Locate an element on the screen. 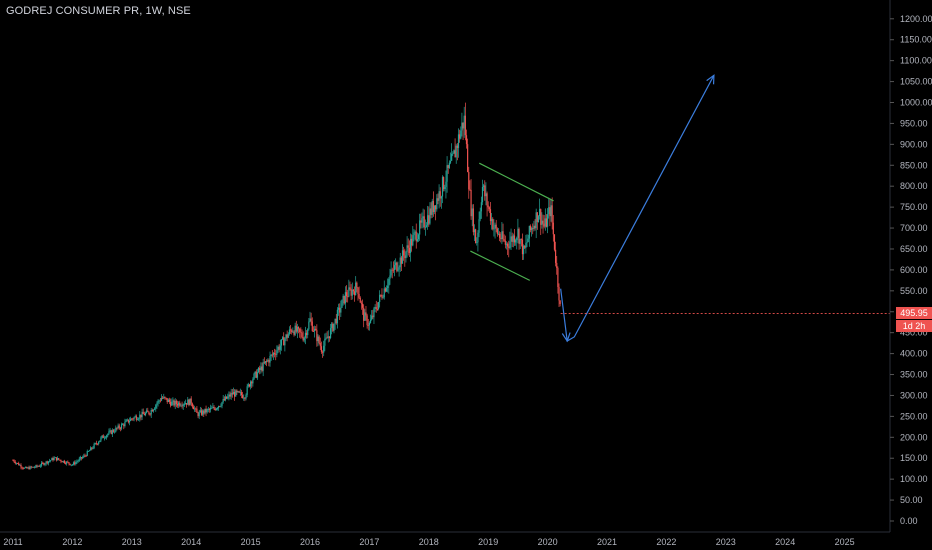 The image size is (932, 550). time-tick-label: 2020 is located at coordinates (548, 542).